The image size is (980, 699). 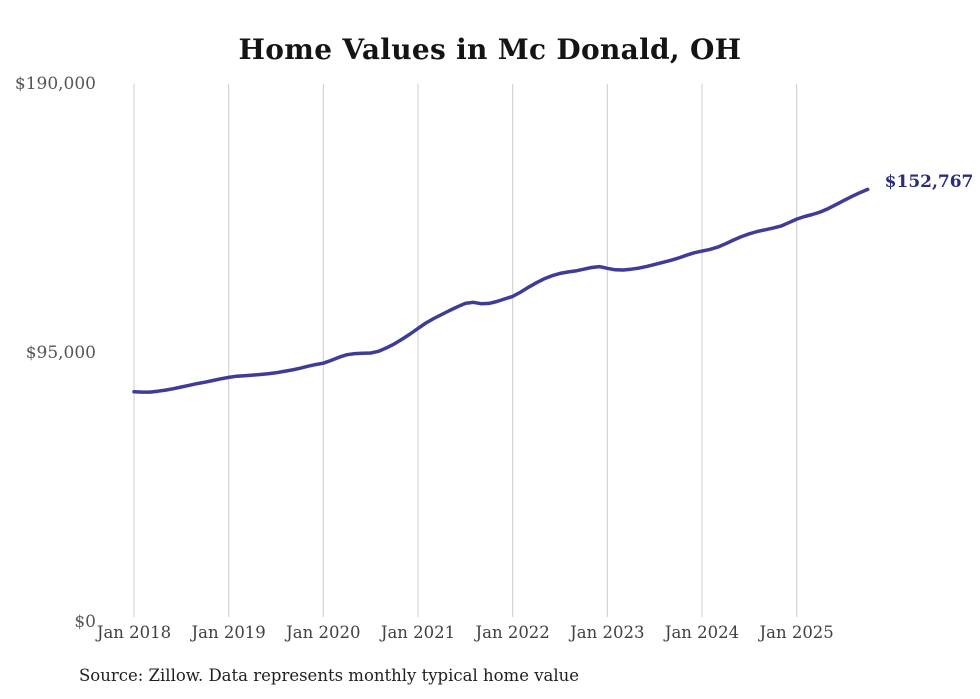 What do you see at coordinates (418, 632) in the screenshot?
I see `x-tick-label: Jan 2021` at bounding box center [418, 632].